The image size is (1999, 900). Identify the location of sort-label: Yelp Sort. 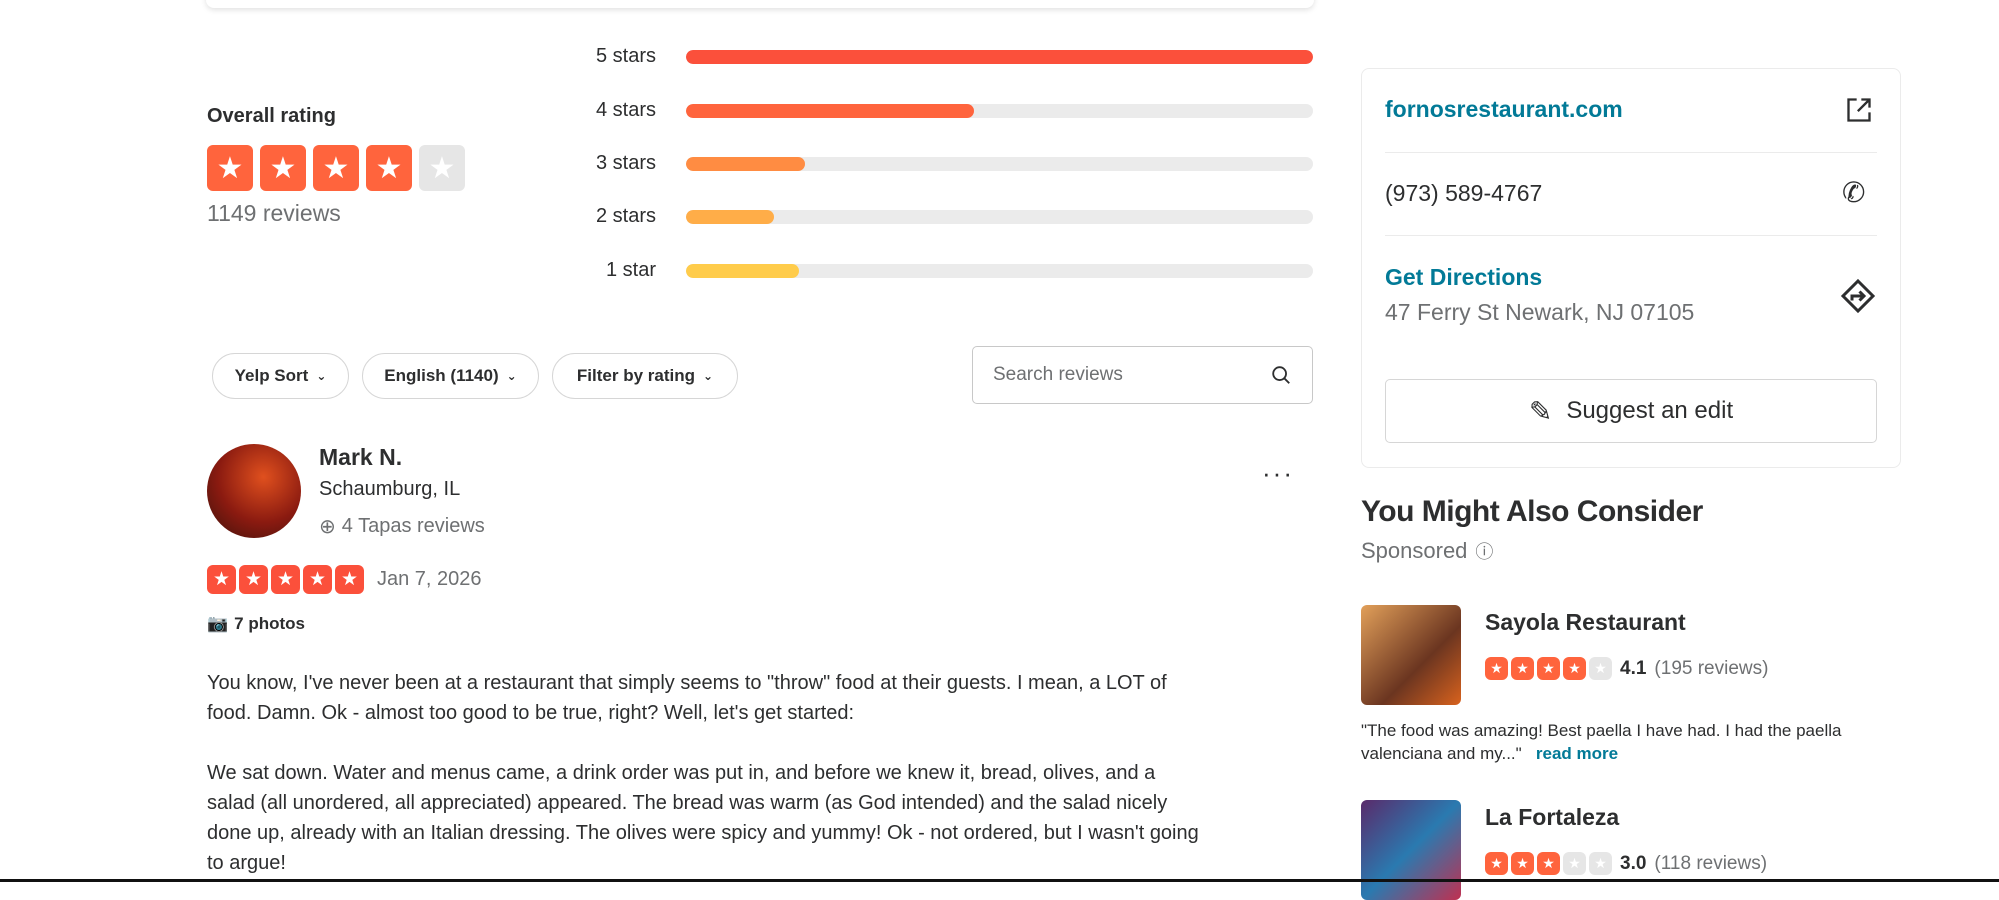
(271, 375).